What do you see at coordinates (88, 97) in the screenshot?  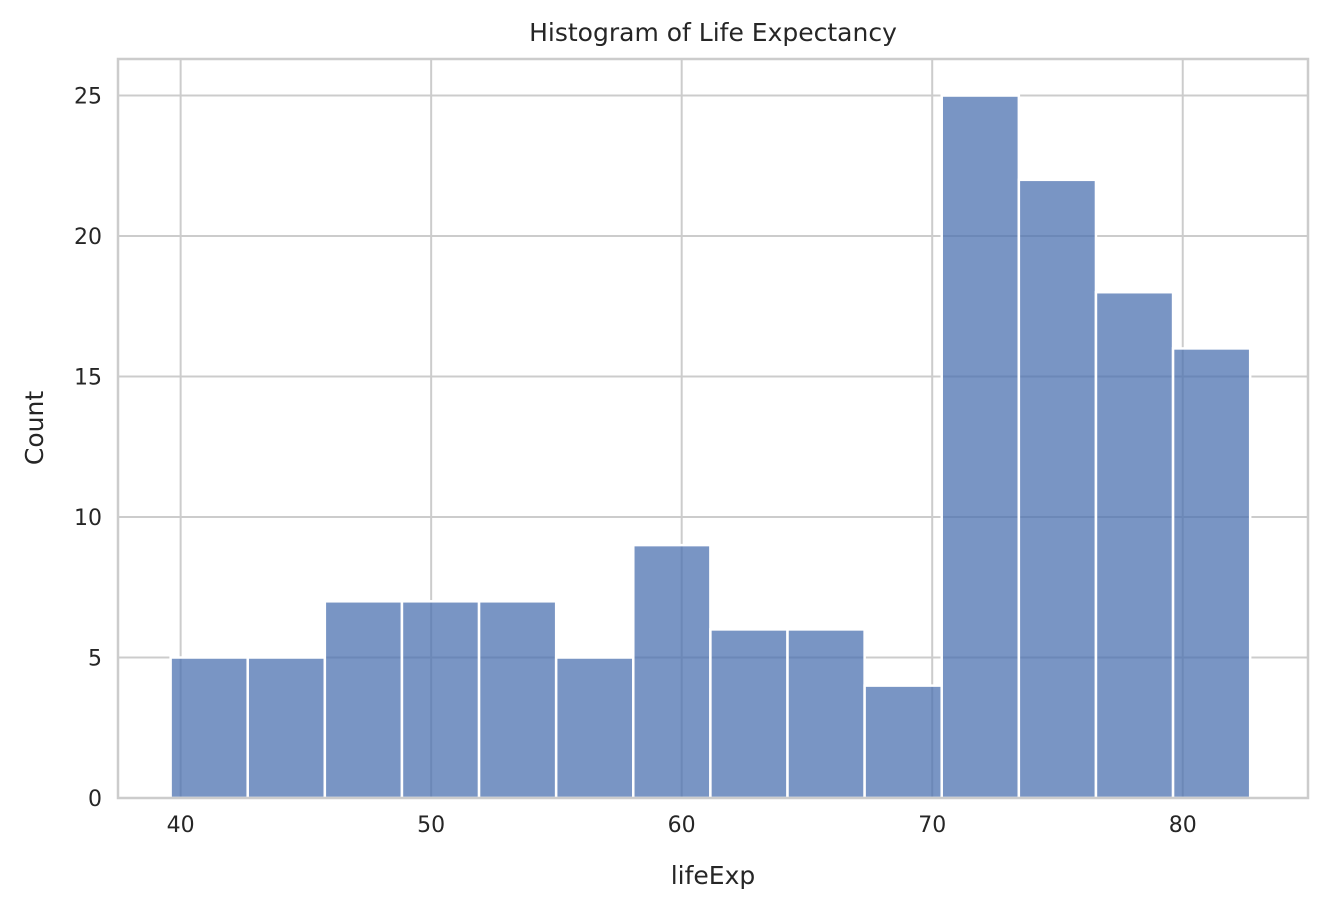 I see `y-tick-label: 25` at bounding box center [88, 97].